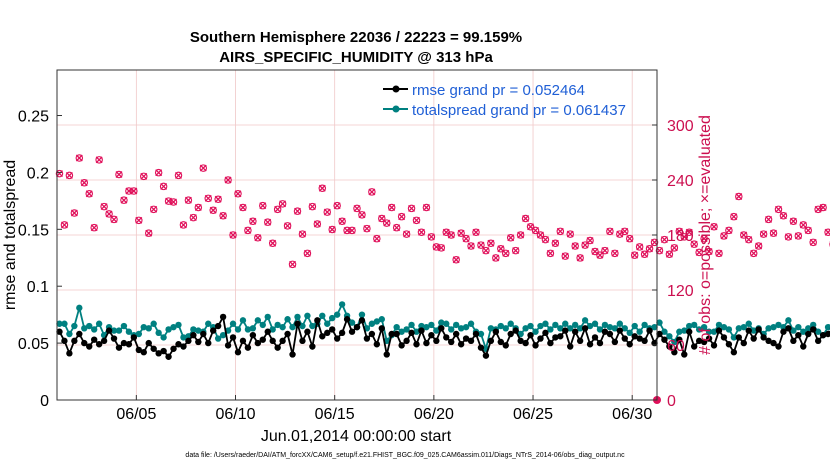  I want to click on y2-axis-label: # of obs: o=possible; ×=evaluated, so click(705, 235).